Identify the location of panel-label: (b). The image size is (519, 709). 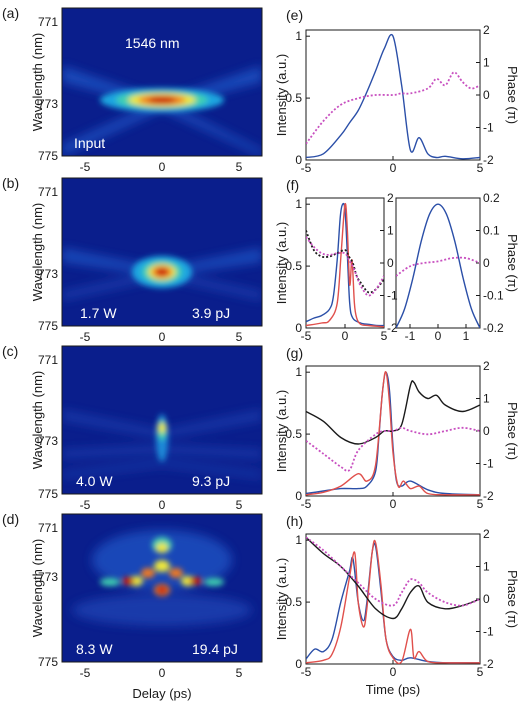
(10, 183).